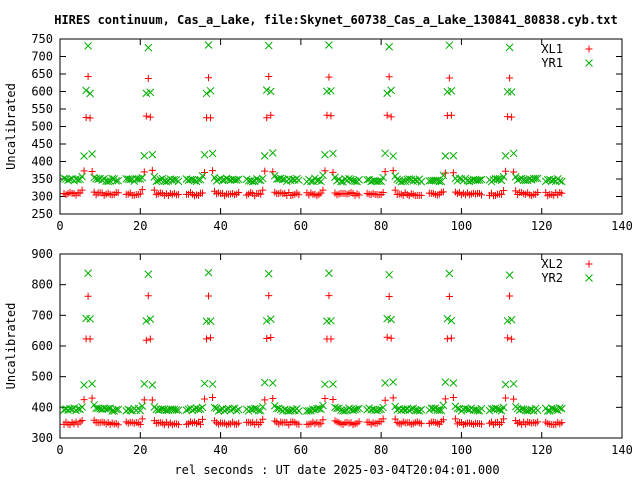 This screenshot has width=640, height=480. What do you see at coordinates (42, 285) in the screenshot?
I see `y-tick-label: 800` at bounding box center [42, 285].